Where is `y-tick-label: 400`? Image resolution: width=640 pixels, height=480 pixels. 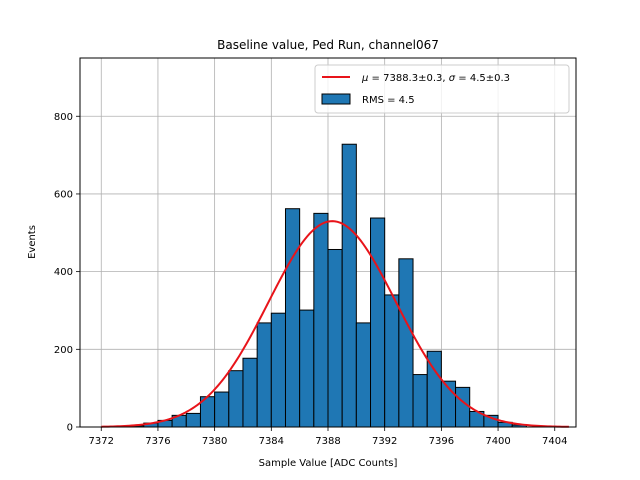 y-tick-label: 400 is located at coordinates (63, 272).